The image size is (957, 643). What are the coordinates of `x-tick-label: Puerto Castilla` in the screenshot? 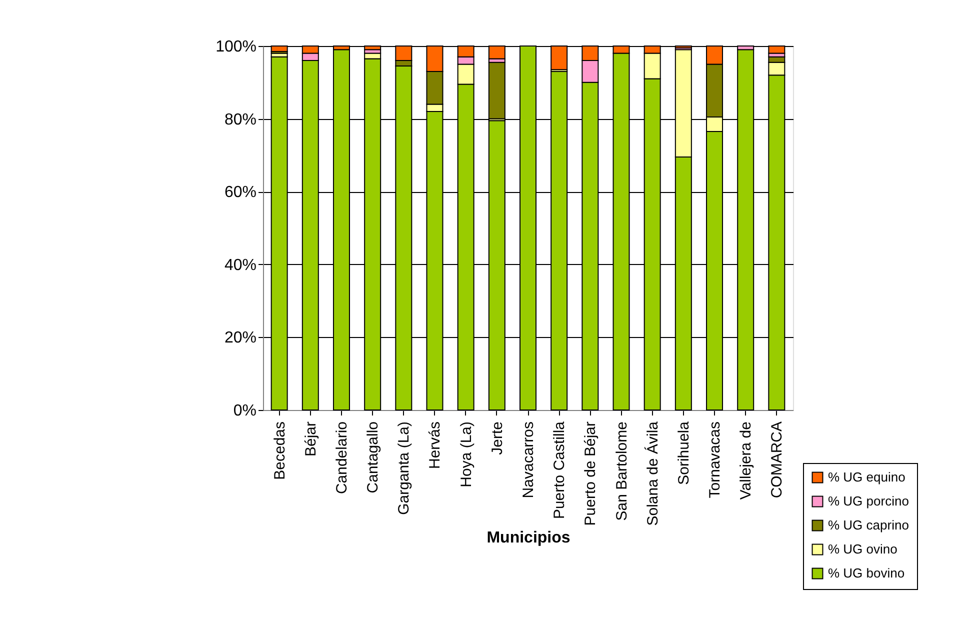 It's located at (559, 470).